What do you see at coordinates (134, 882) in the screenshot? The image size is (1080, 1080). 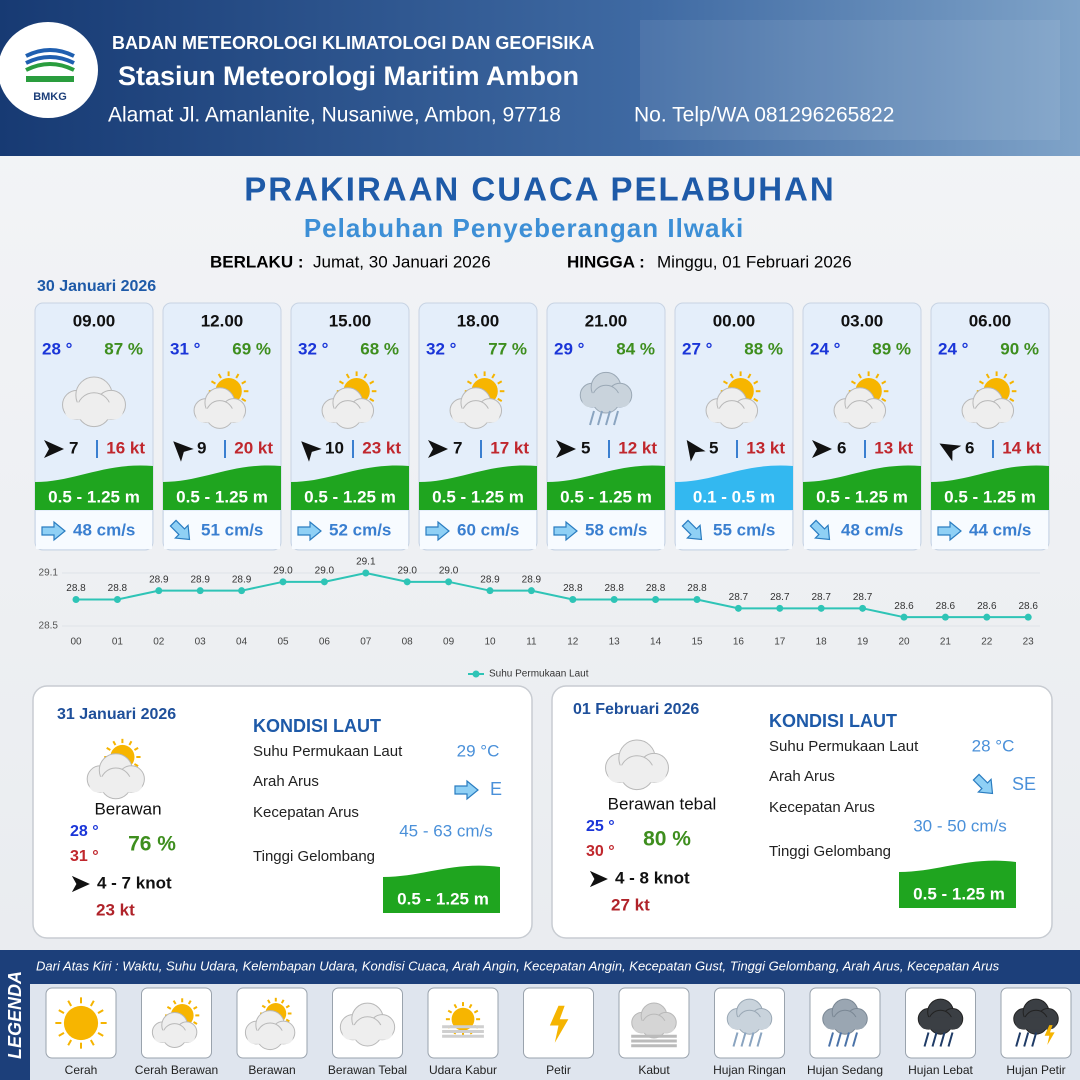 I see `day-wind: 4 - 7 knot` at bounding box center [134, 882].